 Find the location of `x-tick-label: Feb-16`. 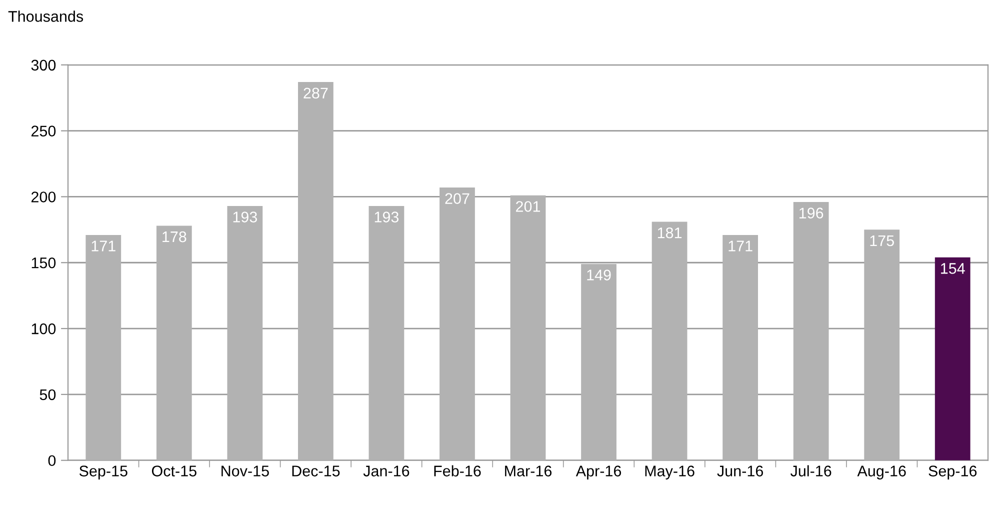

x-tick-label: Feb-16 is located at coordinates (457, 470).